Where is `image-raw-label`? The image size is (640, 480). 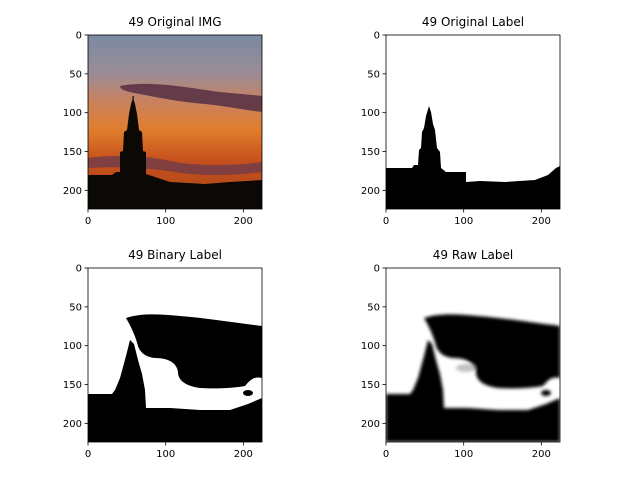
image-raw-label is located at coordinates (473, 355).